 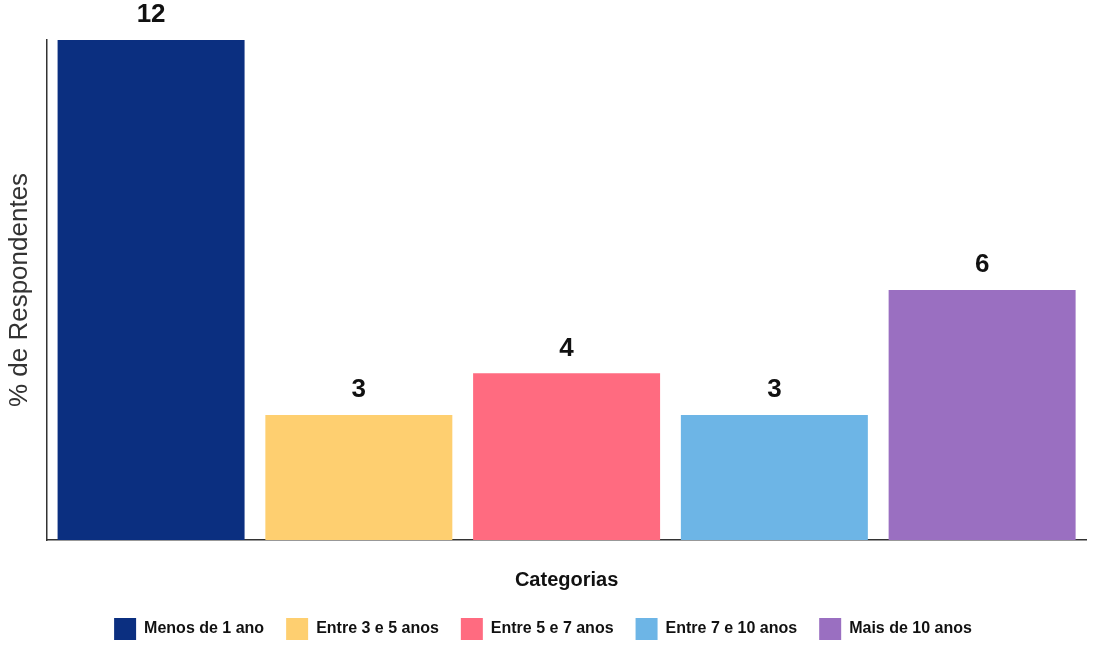 I want to click on data-label: 6, so click(x=982, y=263).